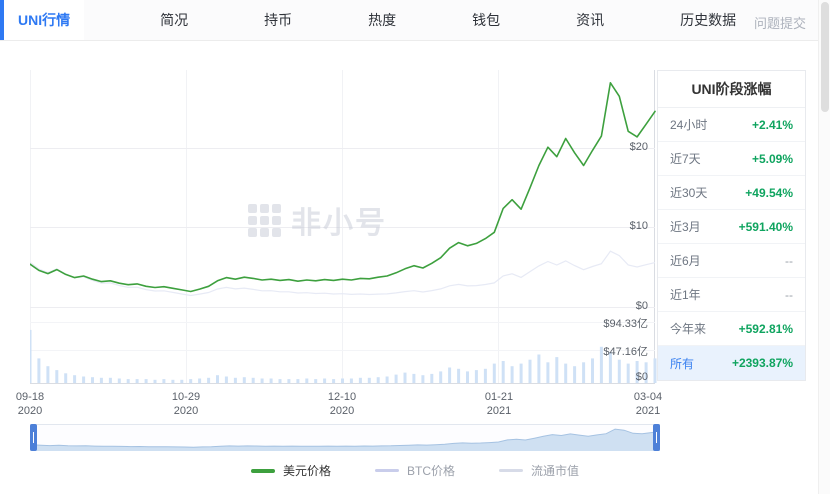 Image resolution: width=830 pixels, height=494 pixels. What do you see at coordinates (731, 89) in the screenshot?
I see `stage-change-title: UNI阶段涨幅` at bounding box center [731, 89].